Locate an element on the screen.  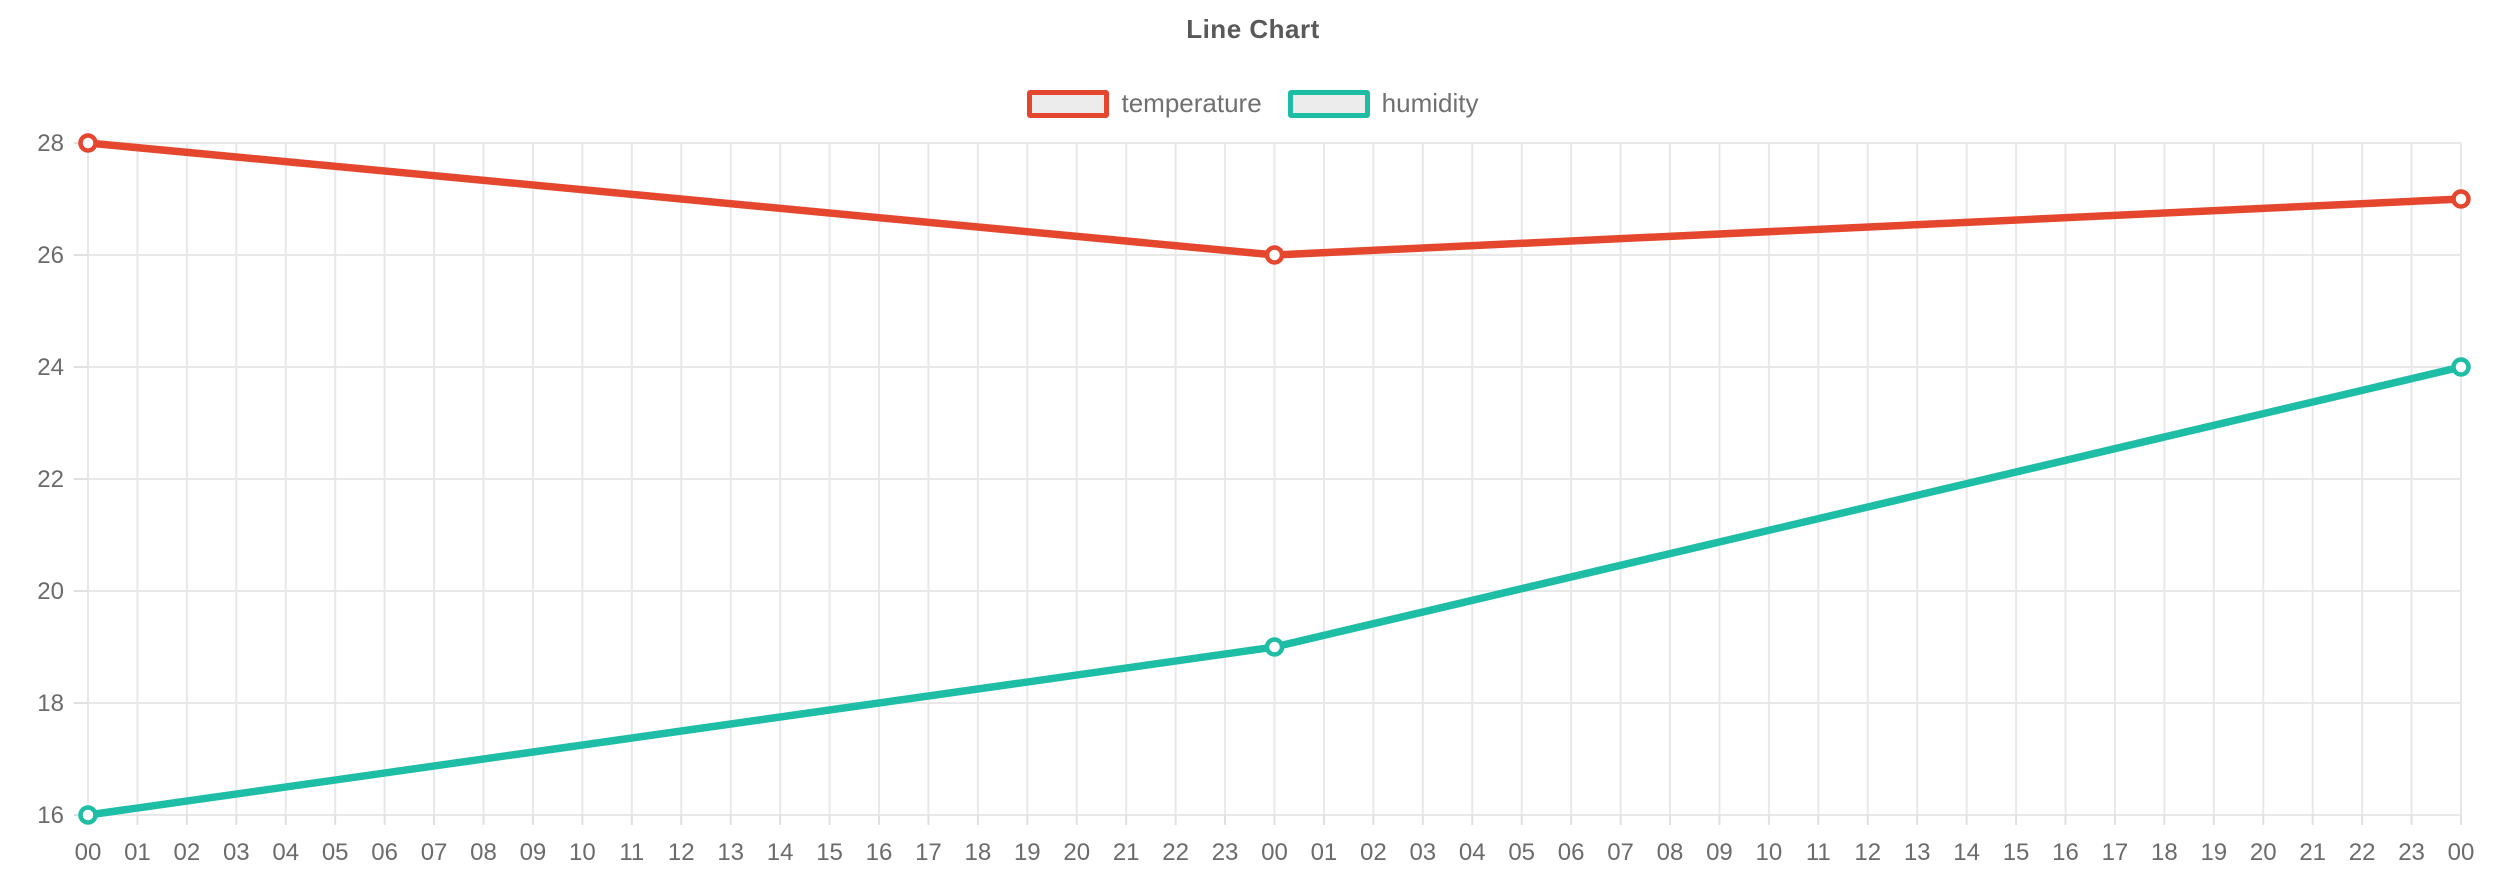
y-axis-label: 22 is located at coordinates (50, 479).